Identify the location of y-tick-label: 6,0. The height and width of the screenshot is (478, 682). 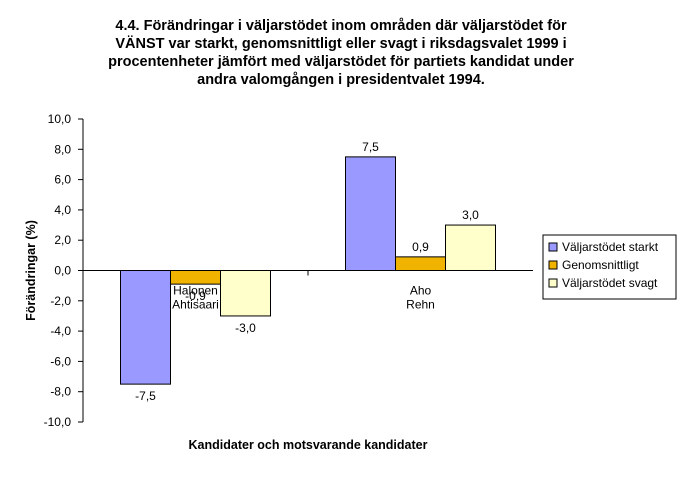
(62, 180).